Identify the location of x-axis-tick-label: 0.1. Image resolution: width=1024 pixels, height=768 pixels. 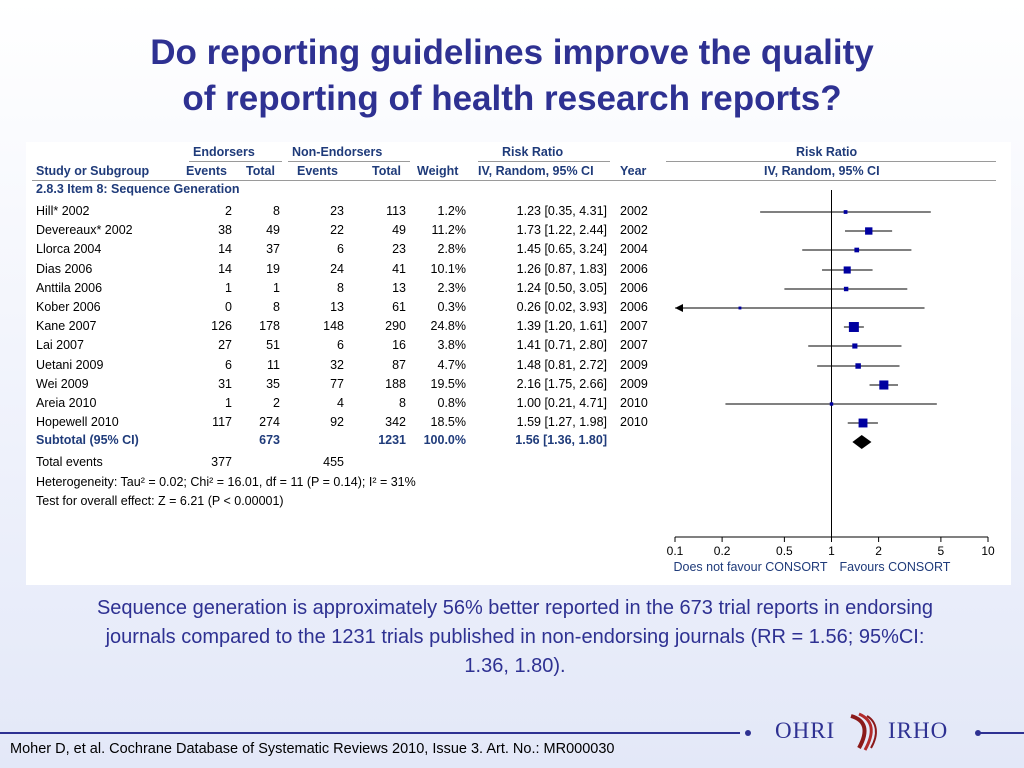
(675, 551).